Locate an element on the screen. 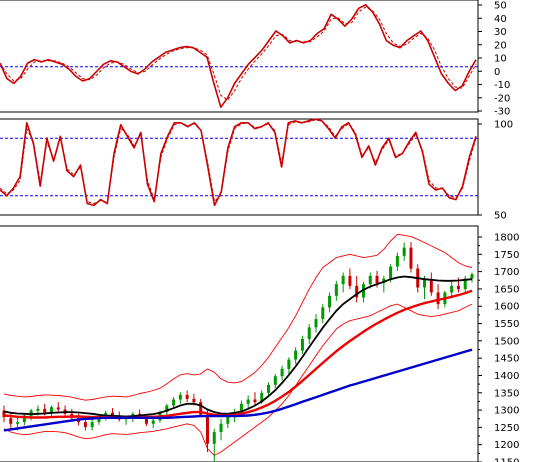 This screenshot has width=534, height=462. y-tick-label: 100 is located at coordinates (503, 125).